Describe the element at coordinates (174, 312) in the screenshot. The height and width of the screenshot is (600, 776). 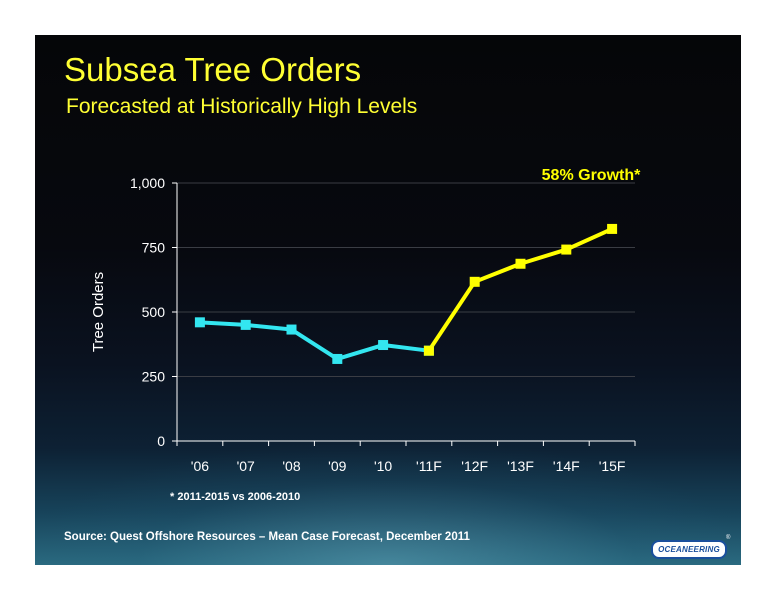
I see `y-tick-marks` at that location.